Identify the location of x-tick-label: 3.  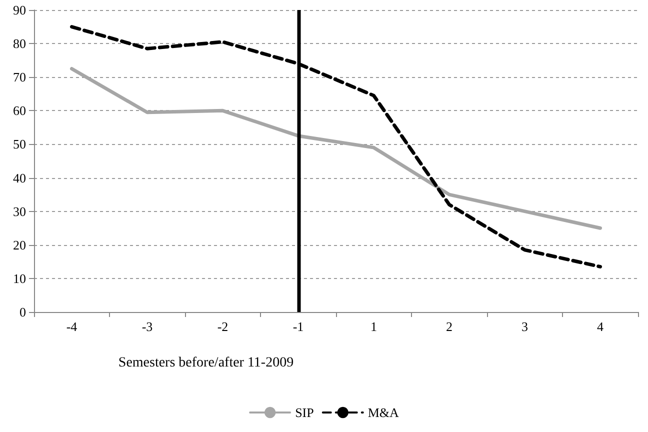
(525, 326).